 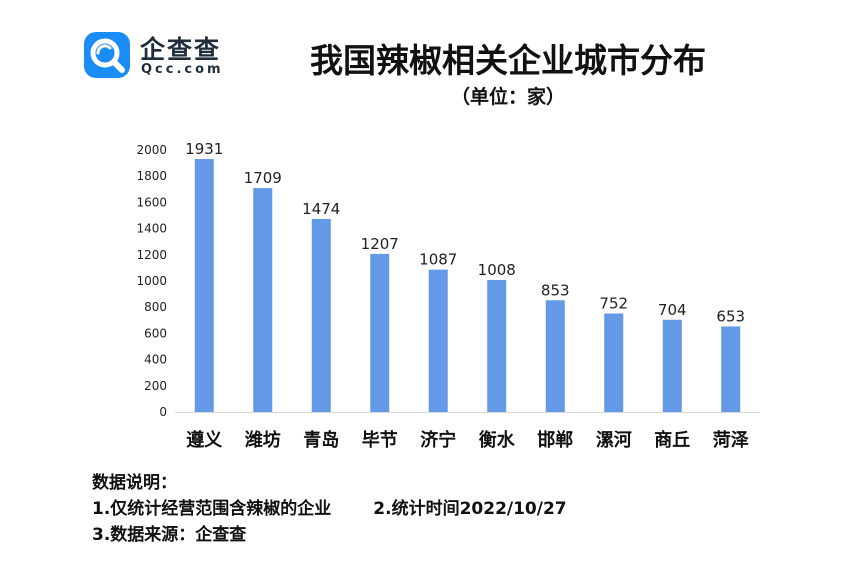 I want to click on chart-title: 我国辣椒相关企业城市分布, so click(x=508, y=60).